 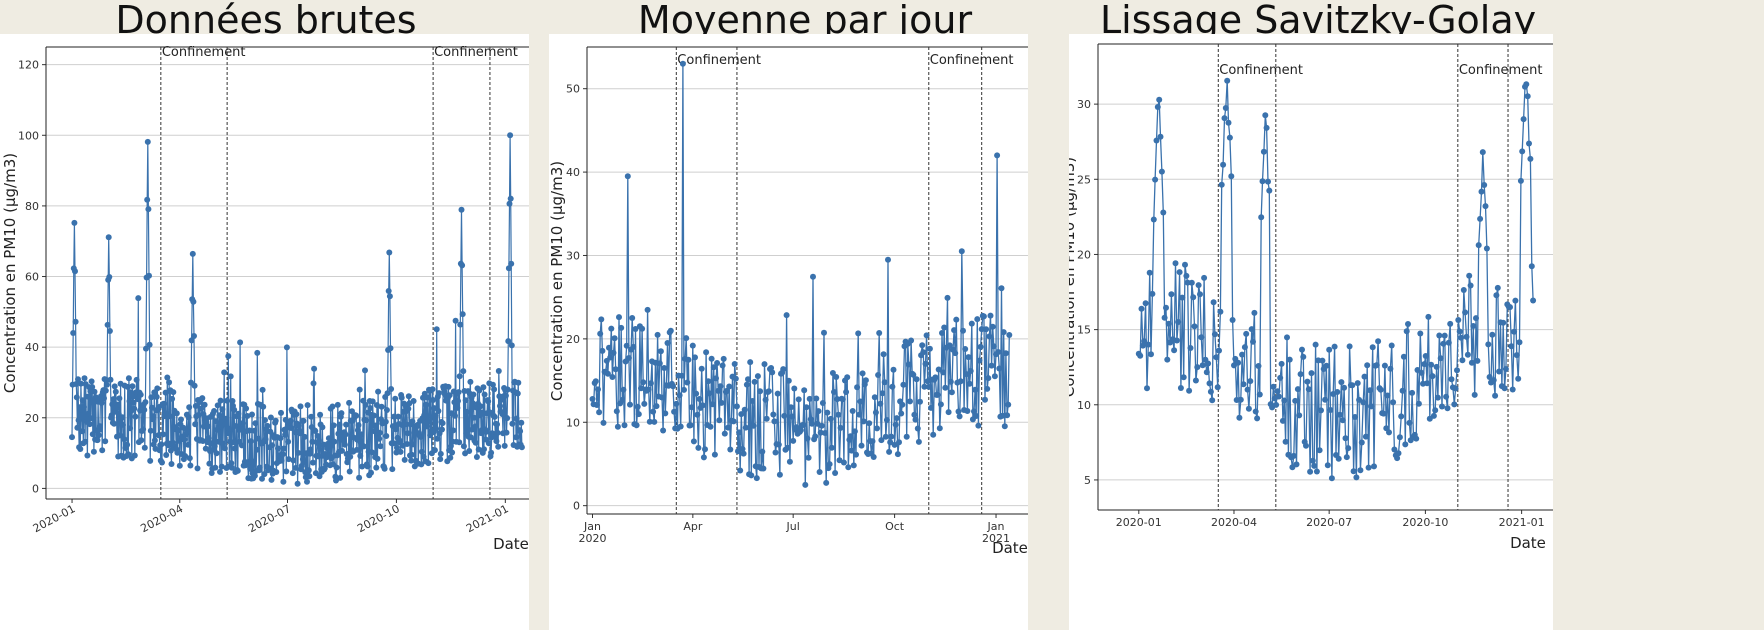 What do you see at coordinates (32, 206) in the screenshot?
I see `y-tick-label: 80` at bounding box center [32, 206].